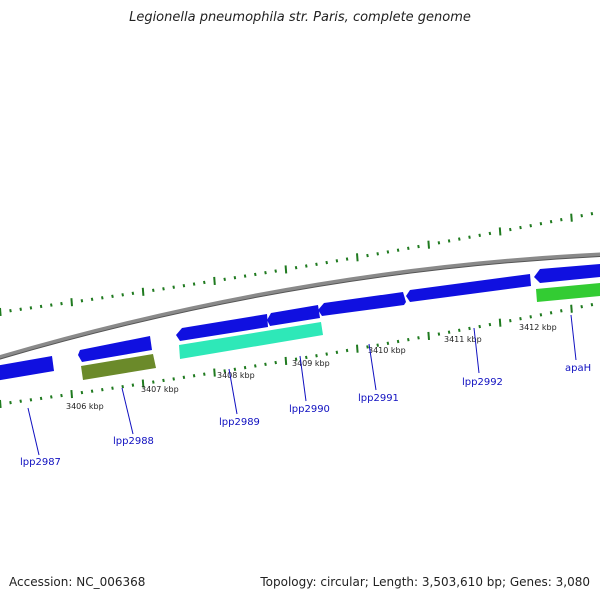 The width and height of the screenshot is (600, 600). What do you see at coordinates (239, 422) in the screenshot?
I see `gene-label-lpp2989: lpp2989` at bounding box center [239, 422].